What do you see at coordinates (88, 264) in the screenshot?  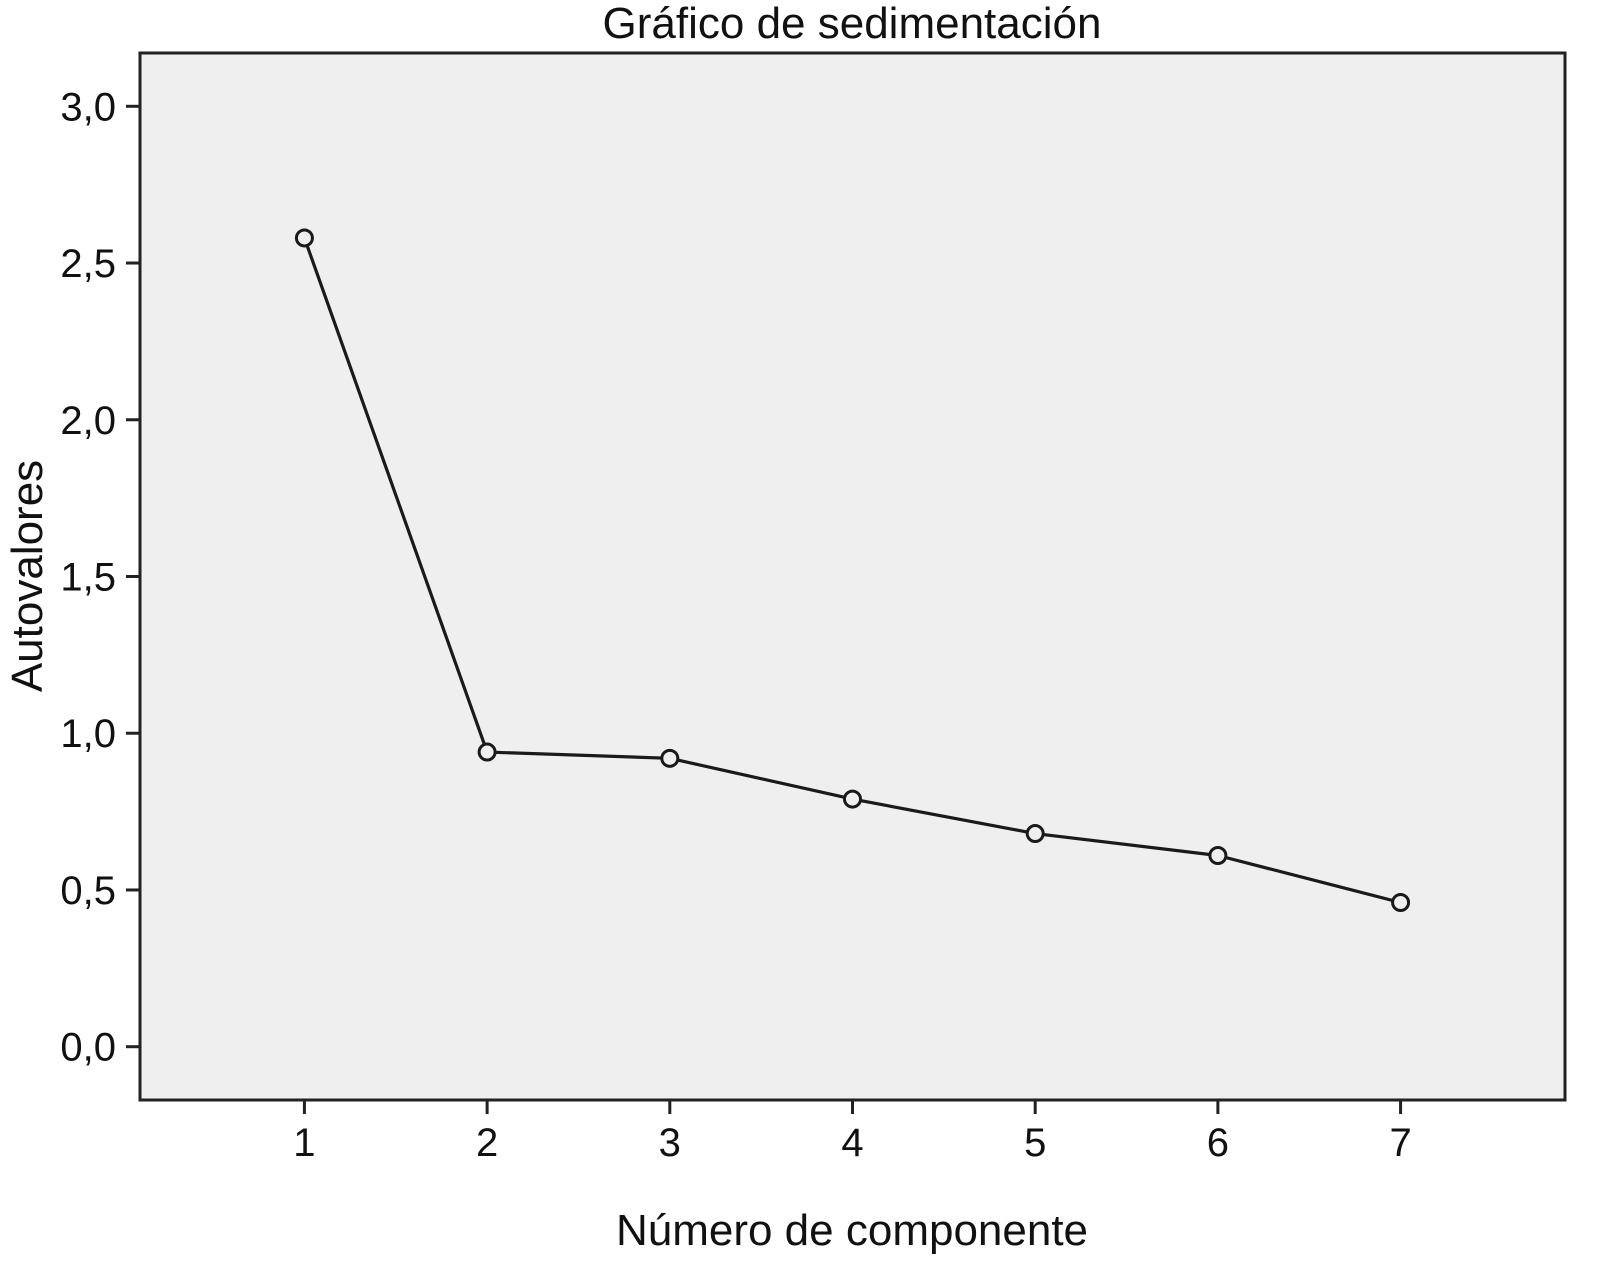 I see `y-tick-label: 2,5` at bounding box center [88, 264].